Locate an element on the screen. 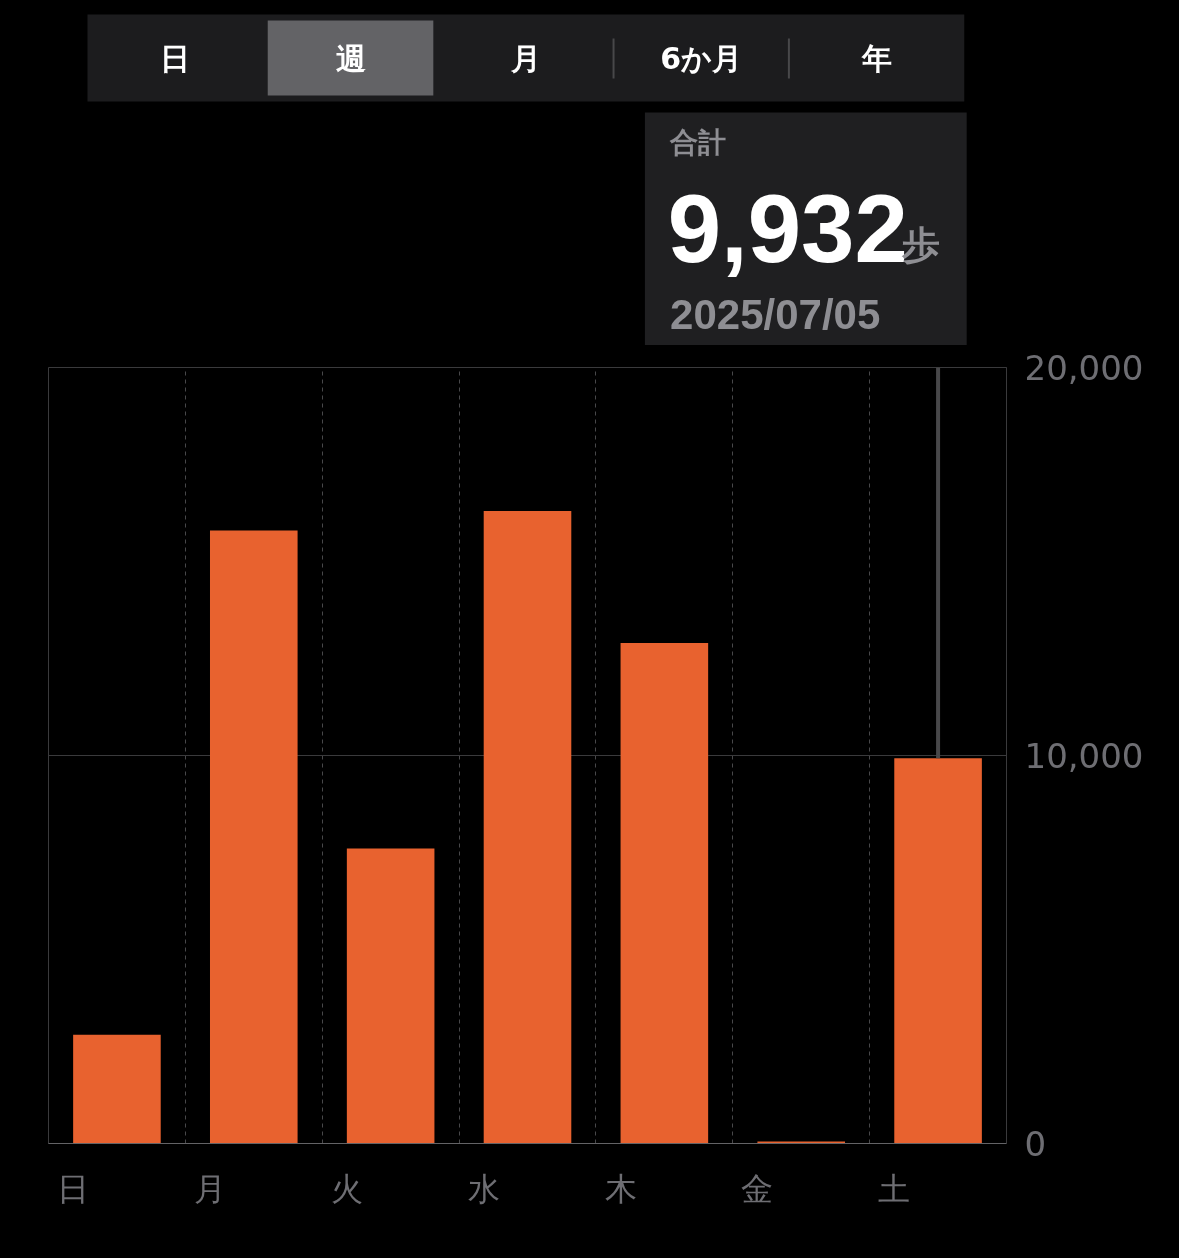 The height and width of the screenshot is (1258, 1179). x-tick-label: 火 is located at coordinates (346, 1188).